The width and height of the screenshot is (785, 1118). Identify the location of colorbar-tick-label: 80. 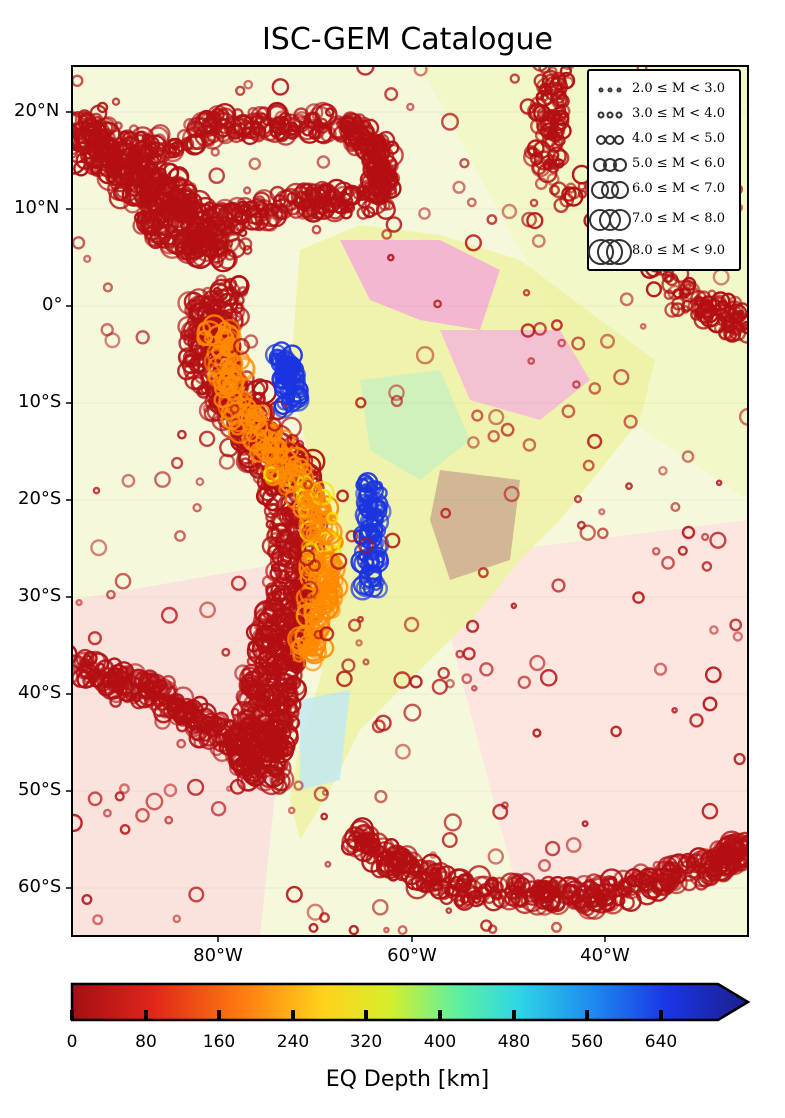
(146, 1042).